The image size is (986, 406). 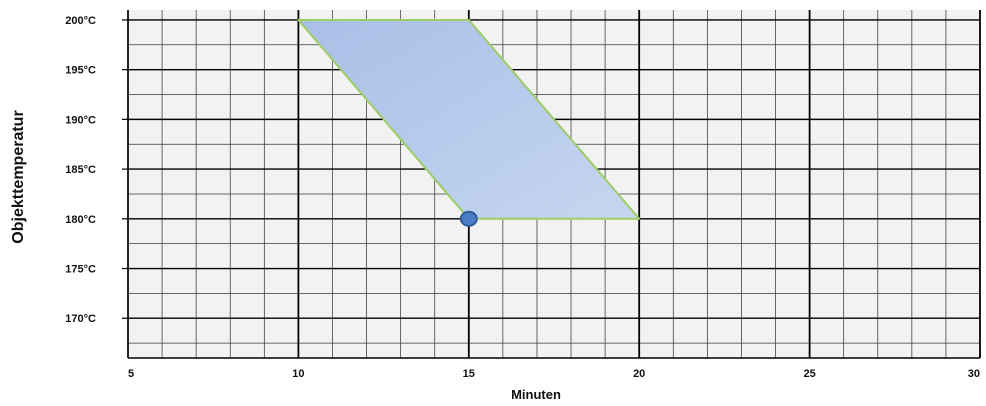 What do you see at coordinates (18, 176) in the screenshot?
I see `y-axis-title: Objekttemperatur` at bounding box center [18, 176].